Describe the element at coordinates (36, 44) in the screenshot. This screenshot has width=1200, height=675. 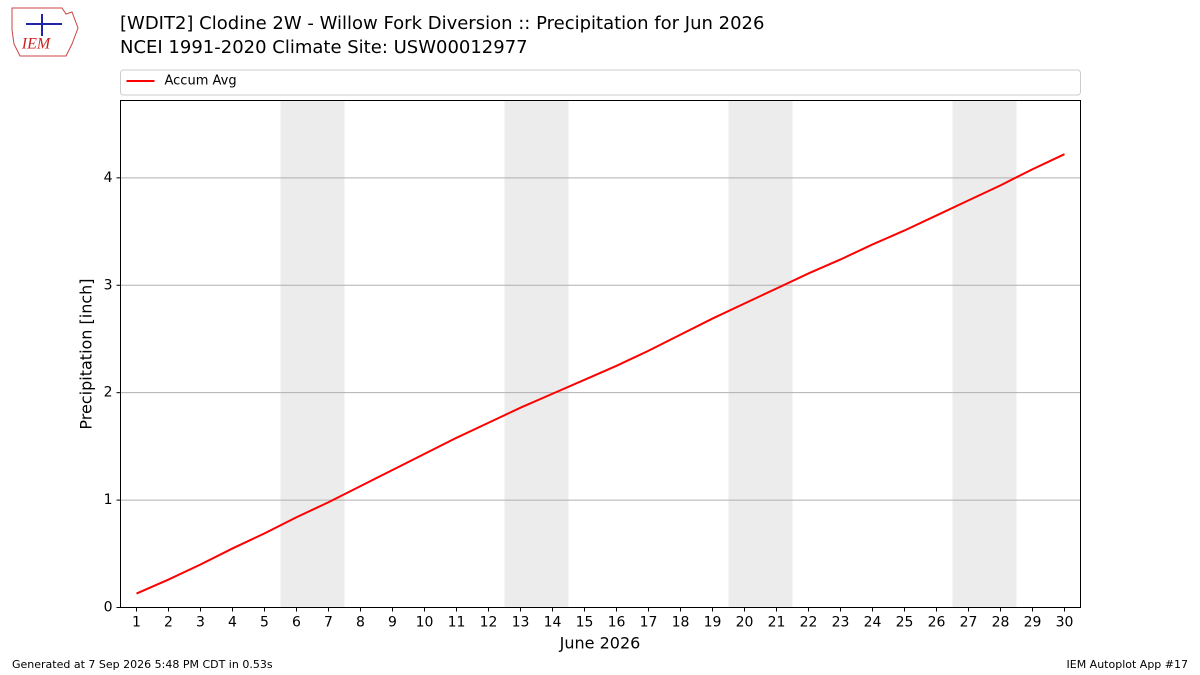
I see `logo-text: IEM` at that location.